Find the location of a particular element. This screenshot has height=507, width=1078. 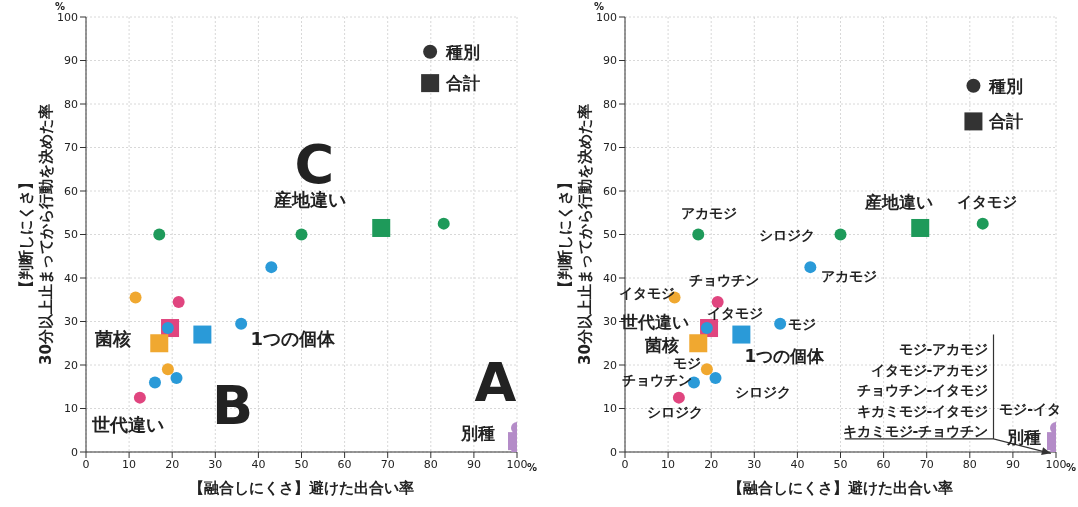

x-tick-label: 90 is located at coordinates (1012, 464).